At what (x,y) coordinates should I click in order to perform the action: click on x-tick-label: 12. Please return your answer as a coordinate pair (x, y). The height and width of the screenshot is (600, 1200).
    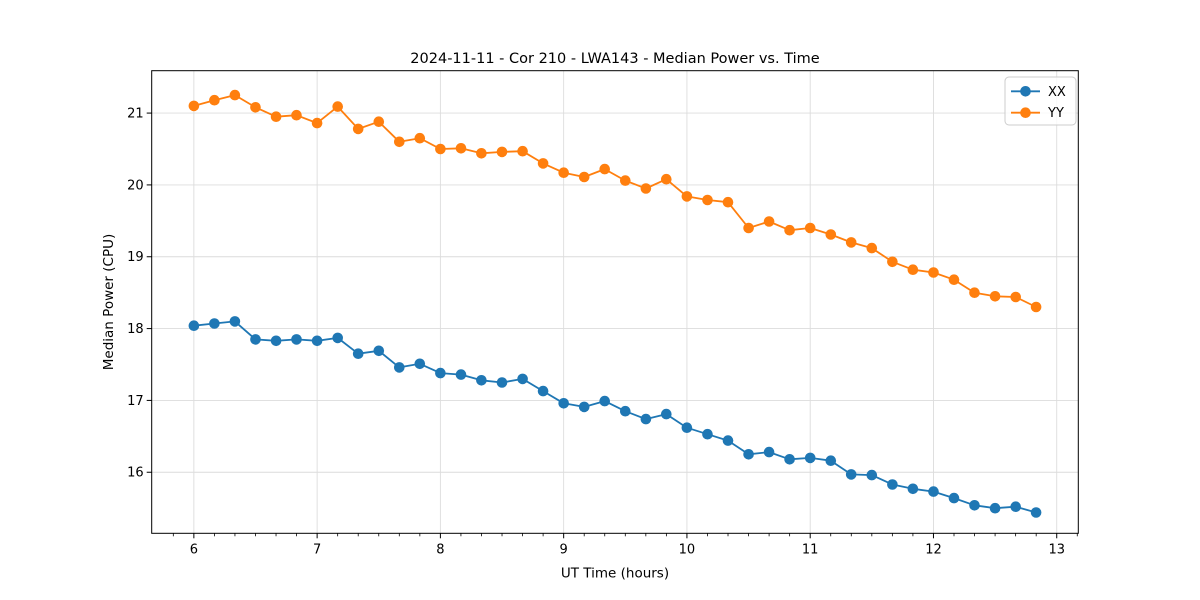
    Looking at the image, I should click on (933, 549).